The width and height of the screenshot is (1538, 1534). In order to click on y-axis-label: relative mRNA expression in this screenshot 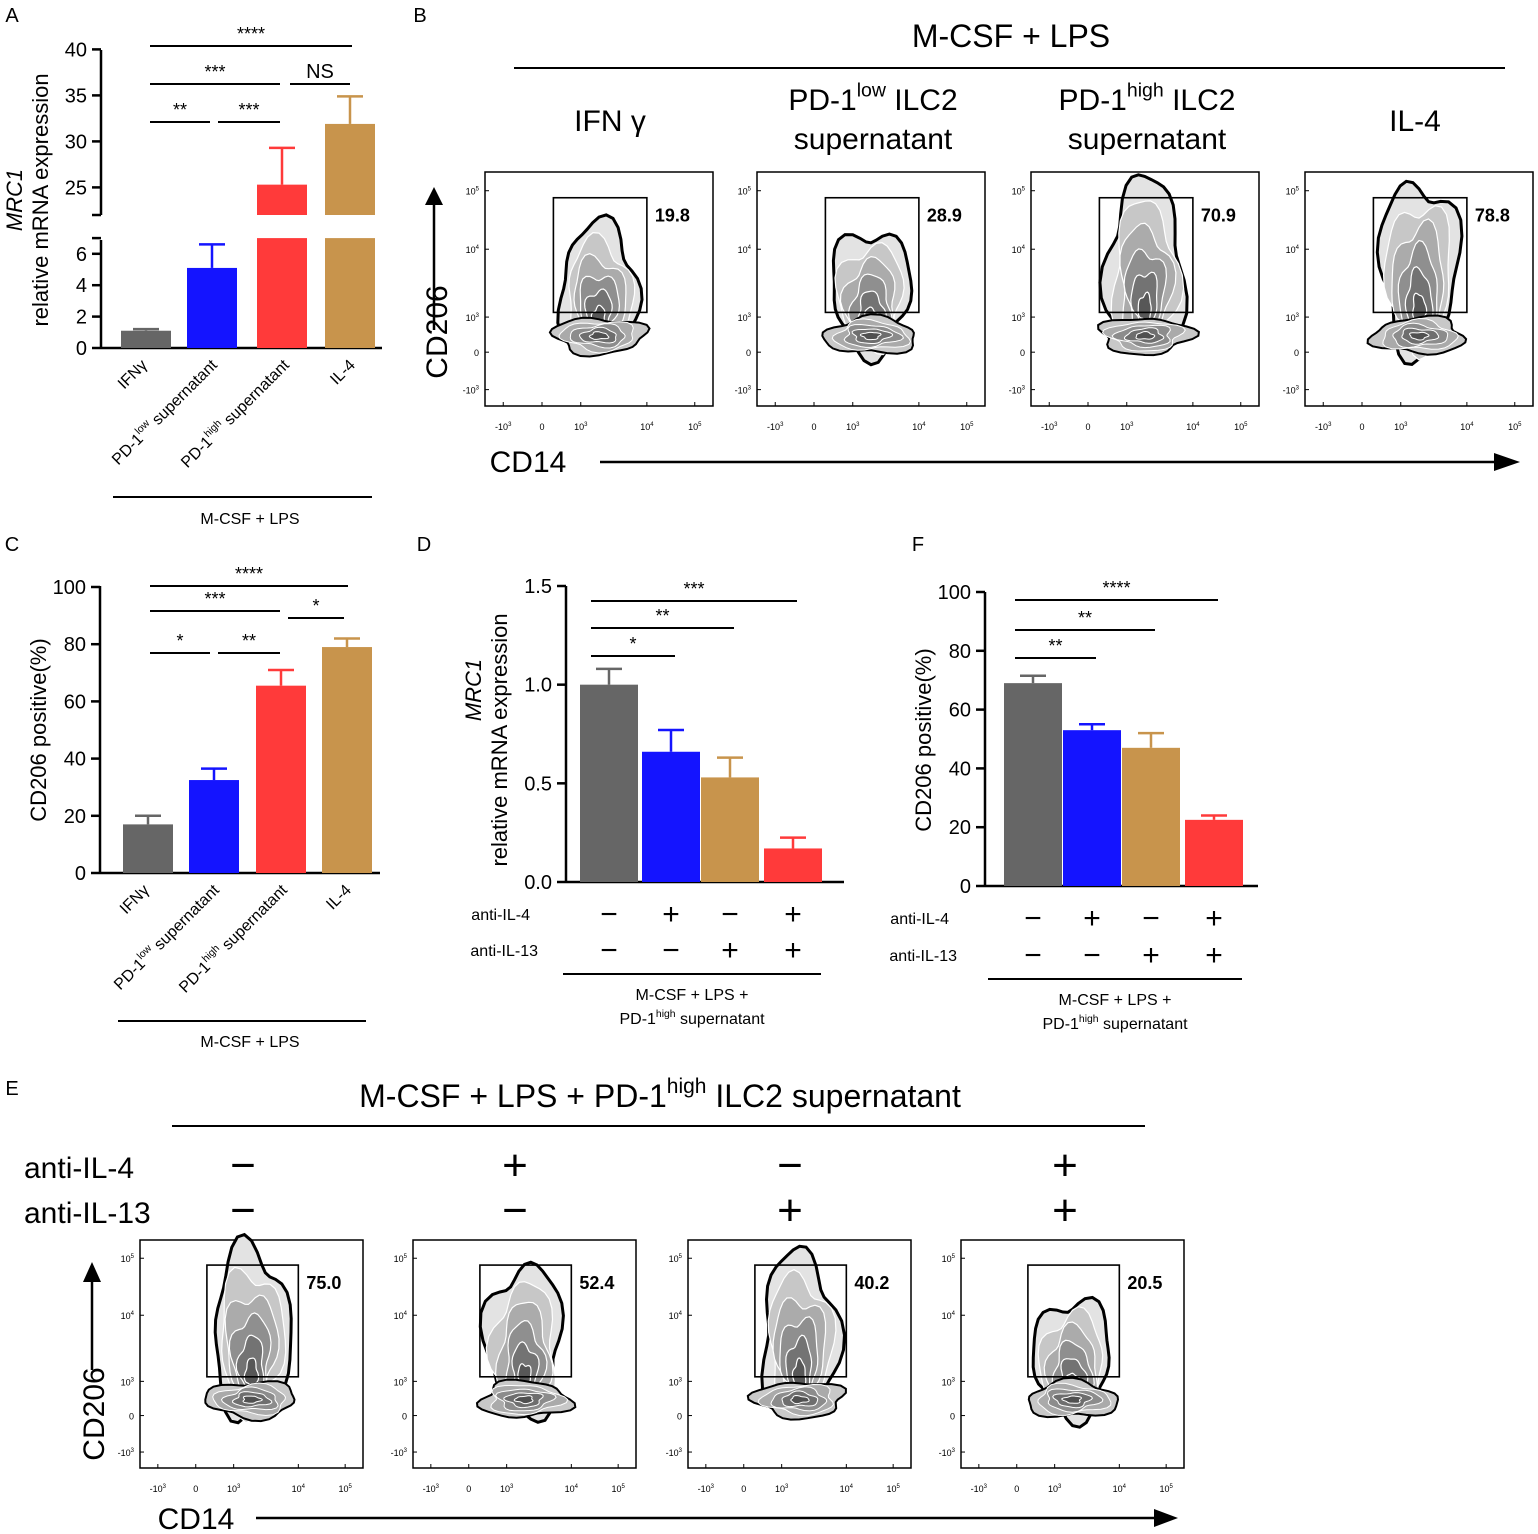, I will do `click(499, 739)`.